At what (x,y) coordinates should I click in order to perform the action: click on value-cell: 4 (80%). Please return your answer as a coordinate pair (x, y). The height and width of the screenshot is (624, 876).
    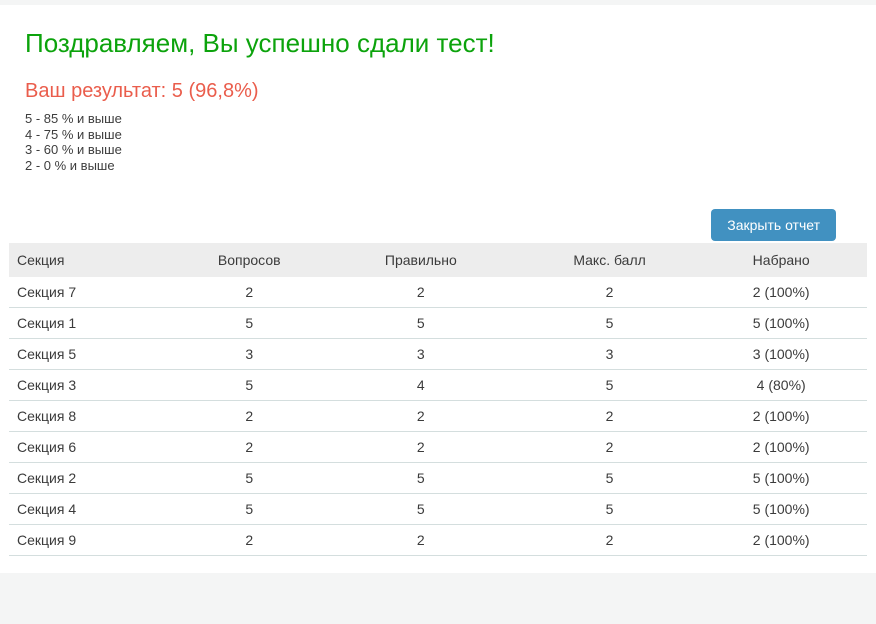
    Looking at the image, I should click on (781, 385).